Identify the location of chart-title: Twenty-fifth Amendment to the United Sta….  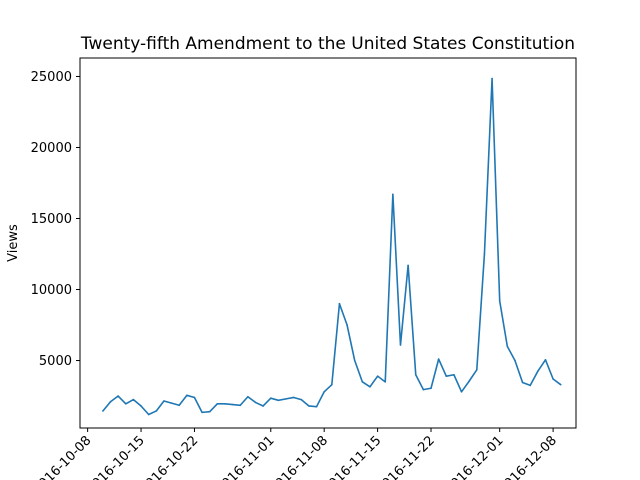
(327, 44).